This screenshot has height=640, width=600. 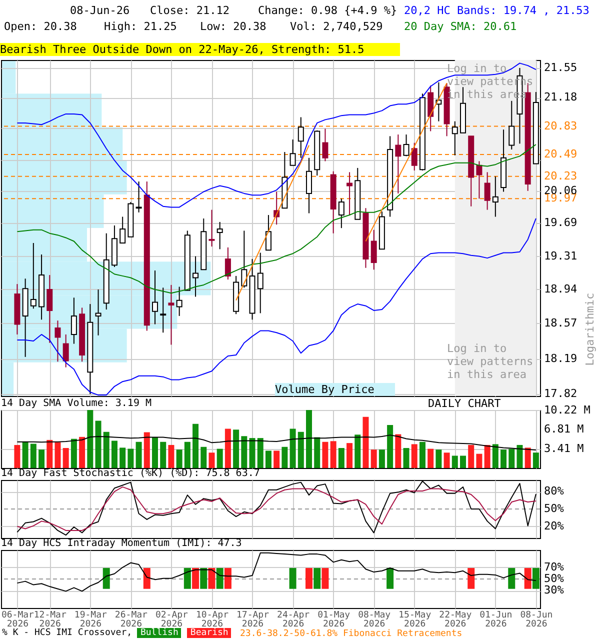 What do you see at coordinates (328, 10) in the screenshot?
I see `text: Change: 0.98 {+4.9 %}` at bounding box center [328, 10].